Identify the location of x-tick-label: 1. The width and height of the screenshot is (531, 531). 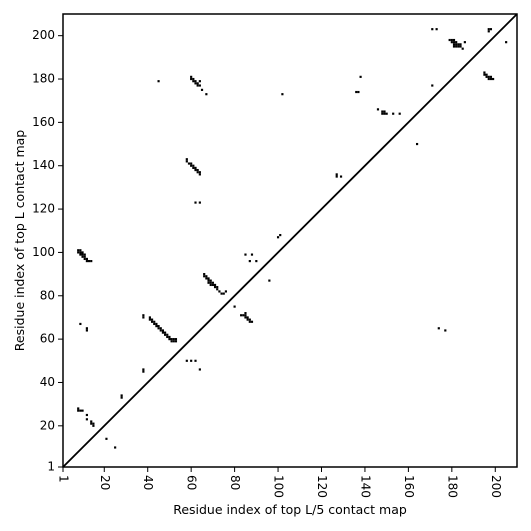
(64, 479).